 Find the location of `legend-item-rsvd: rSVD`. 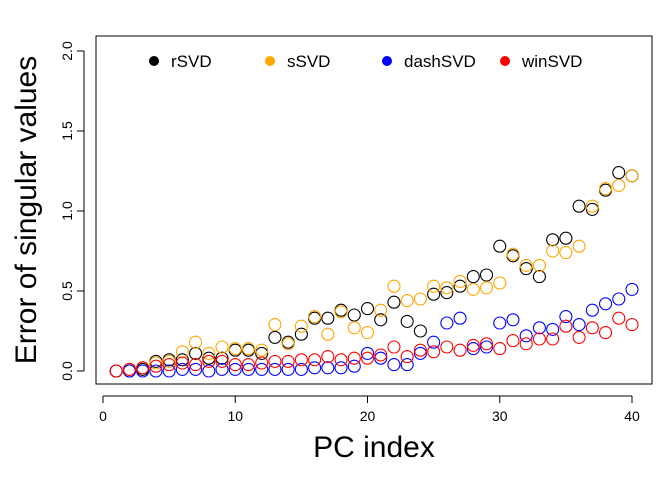

legend-item-rsvd: rSVD is located at coordinates (180, 61).